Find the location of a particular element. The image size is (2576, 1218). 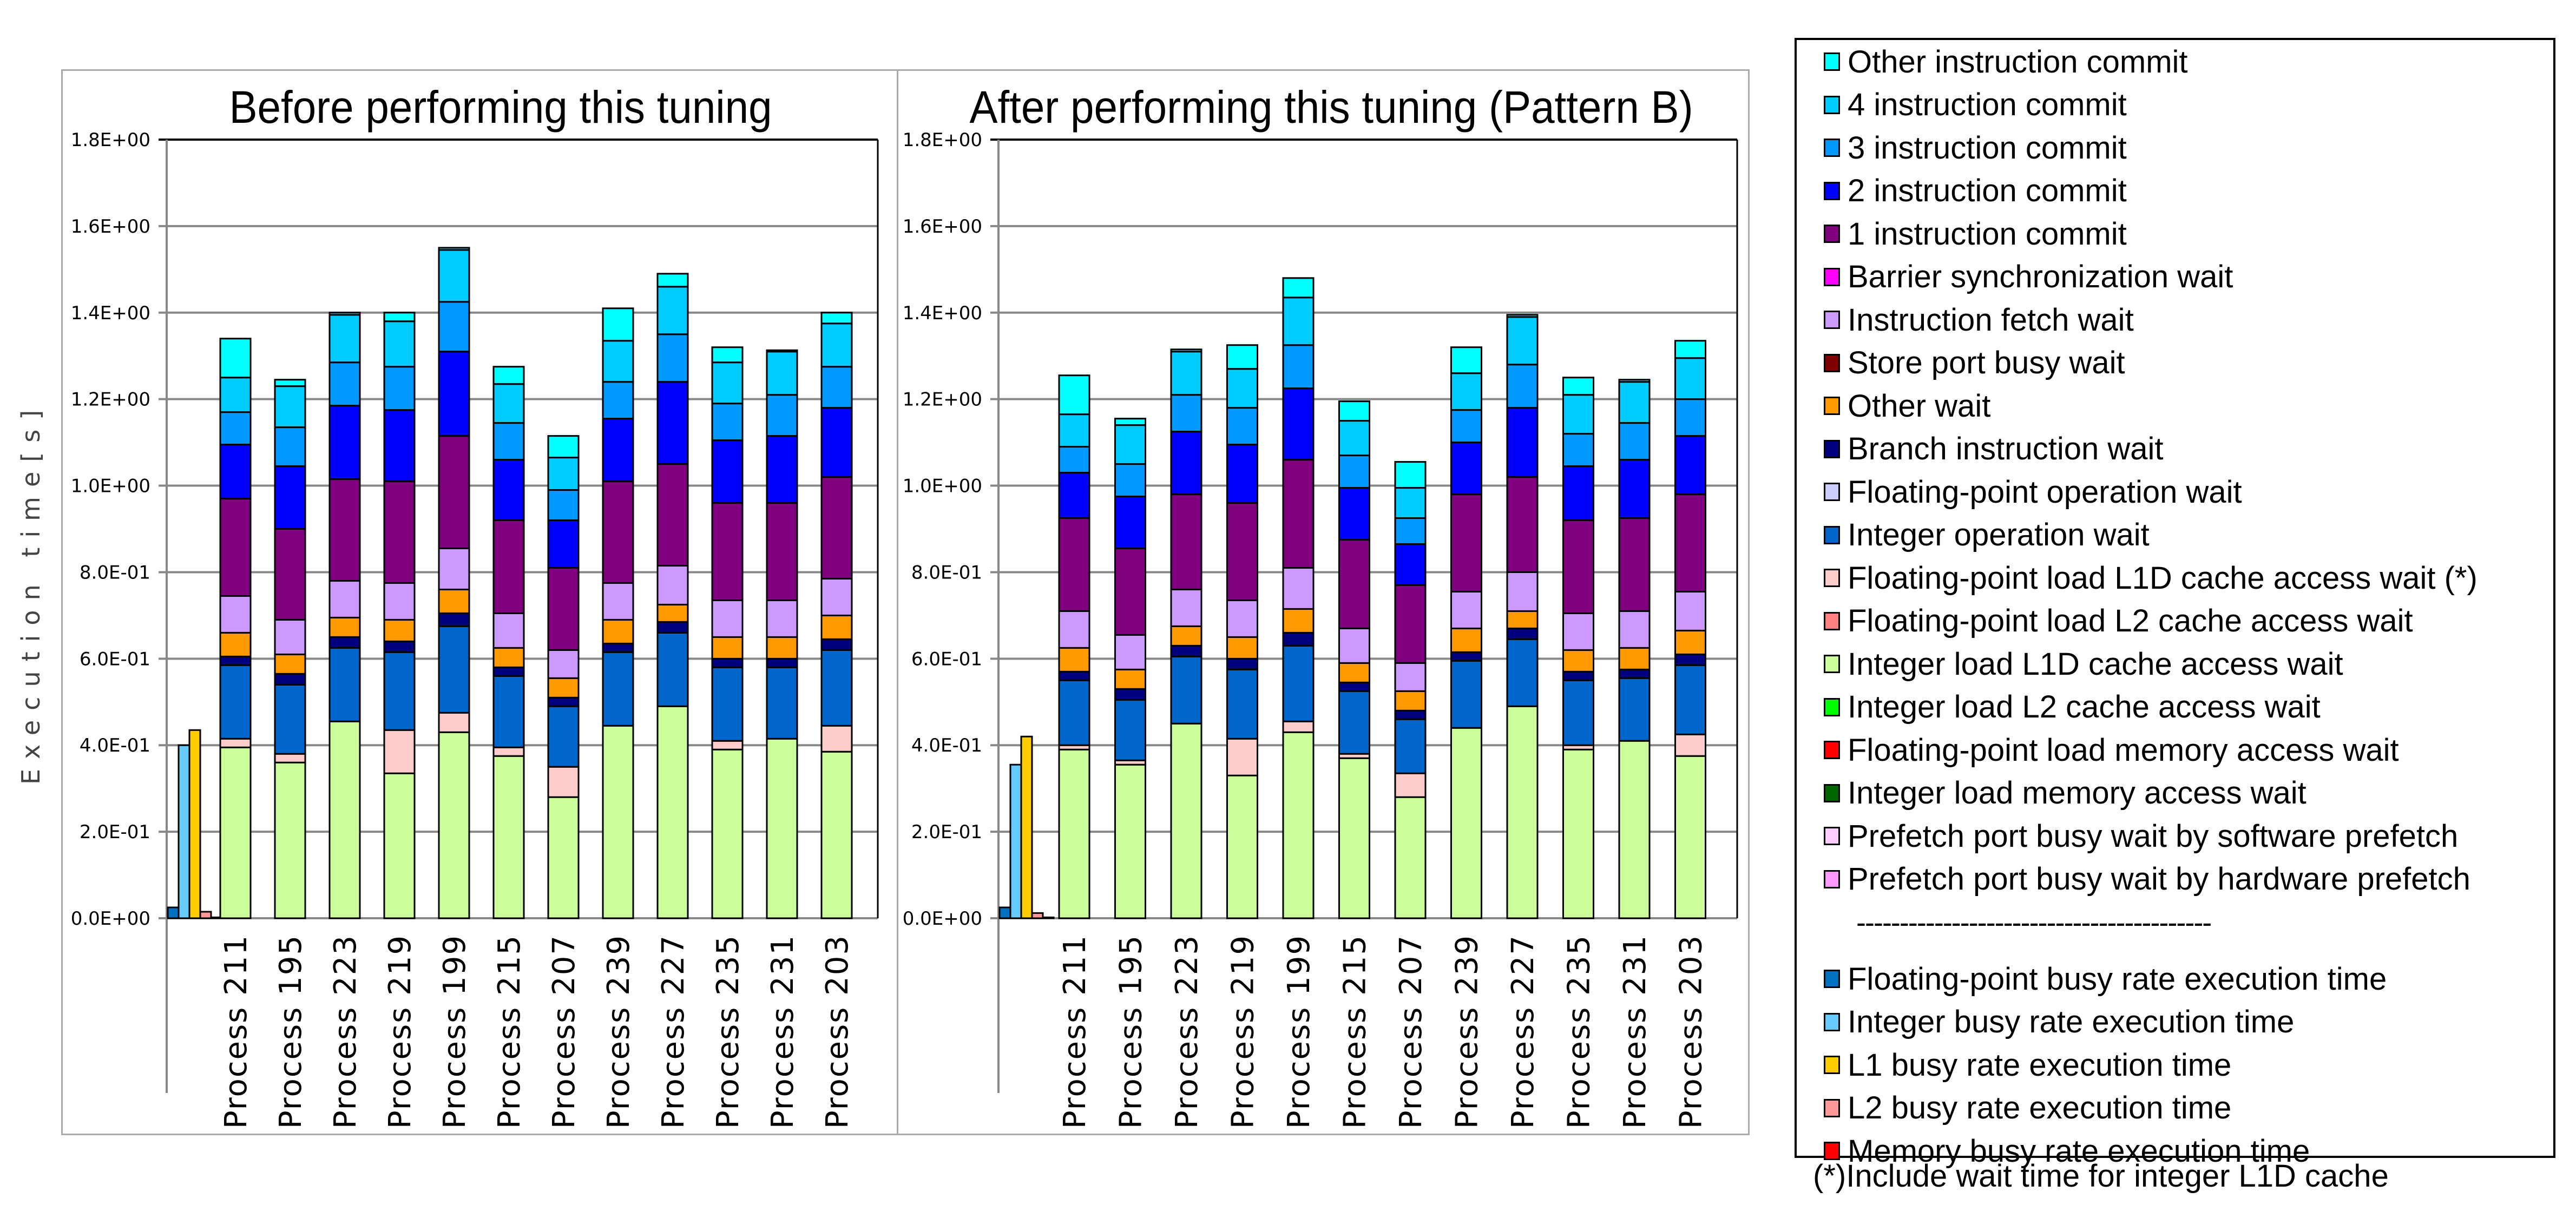

legend-label: Store port busy wait is located at coordinates (1986, 362).